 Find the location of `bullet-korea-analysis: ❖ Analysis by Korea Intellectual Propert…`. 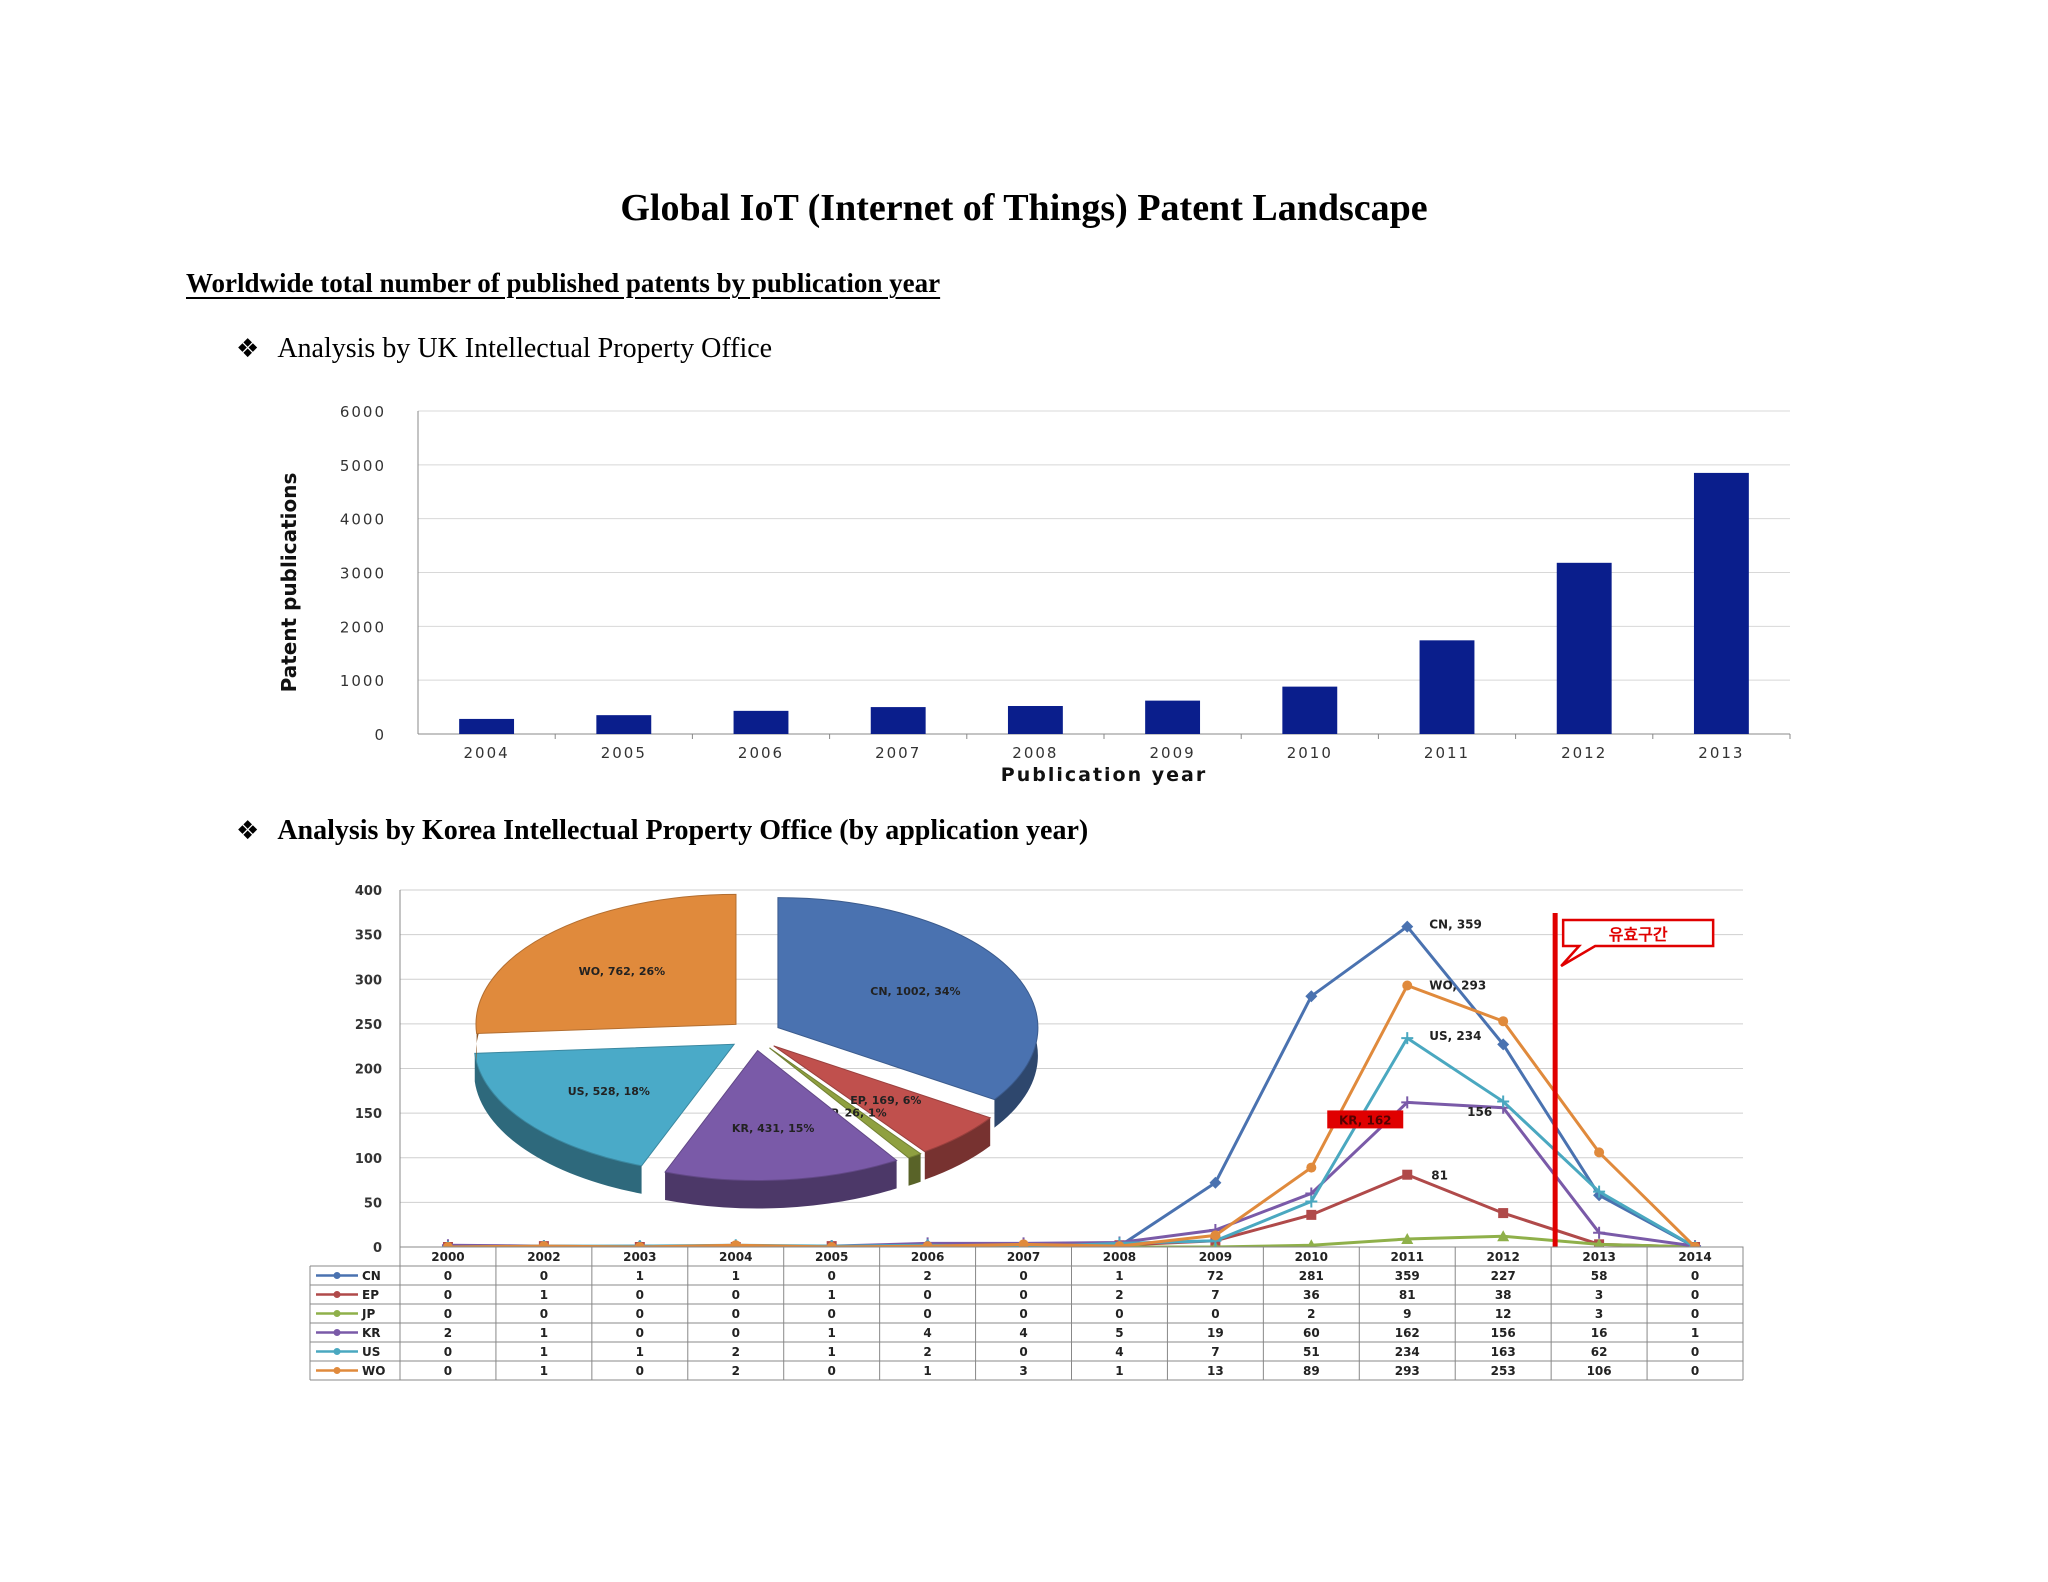

bullet-korea-analysis: ❖ Analysis by Korea Intellectual Propert… is located at coordinates (662, 831).